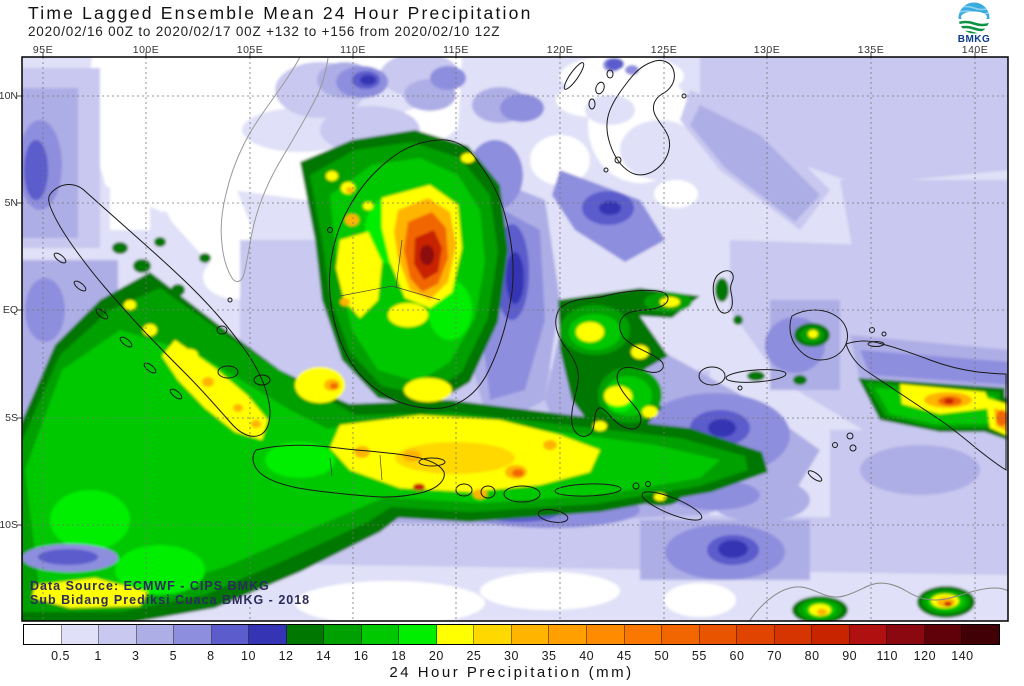 The width and height of the screenshot is (1024, 686). Describe the element at coordinates (9, 525) in the screenshot. I see `lat-label: 10S` at that location.